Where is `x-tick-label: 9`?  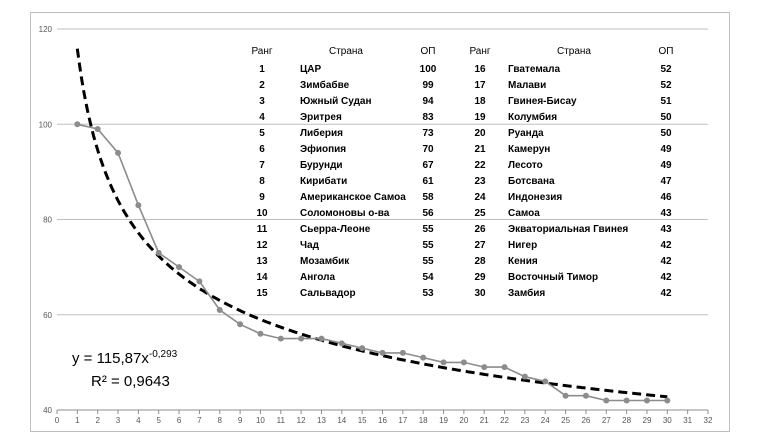
x-tick-label: 9 is located at coordinates (240, 420).